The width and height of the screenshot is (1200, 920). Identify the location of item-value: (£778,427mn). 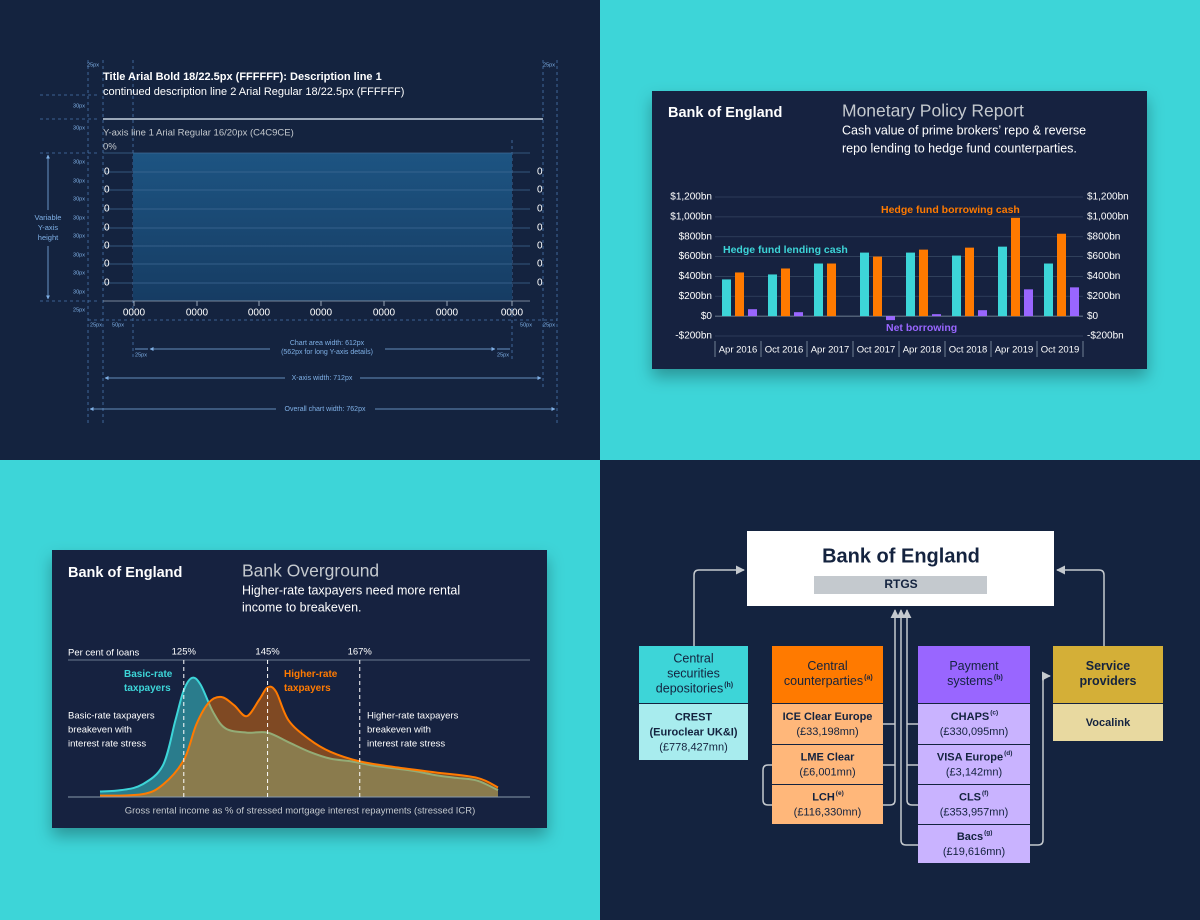
(693, 747).